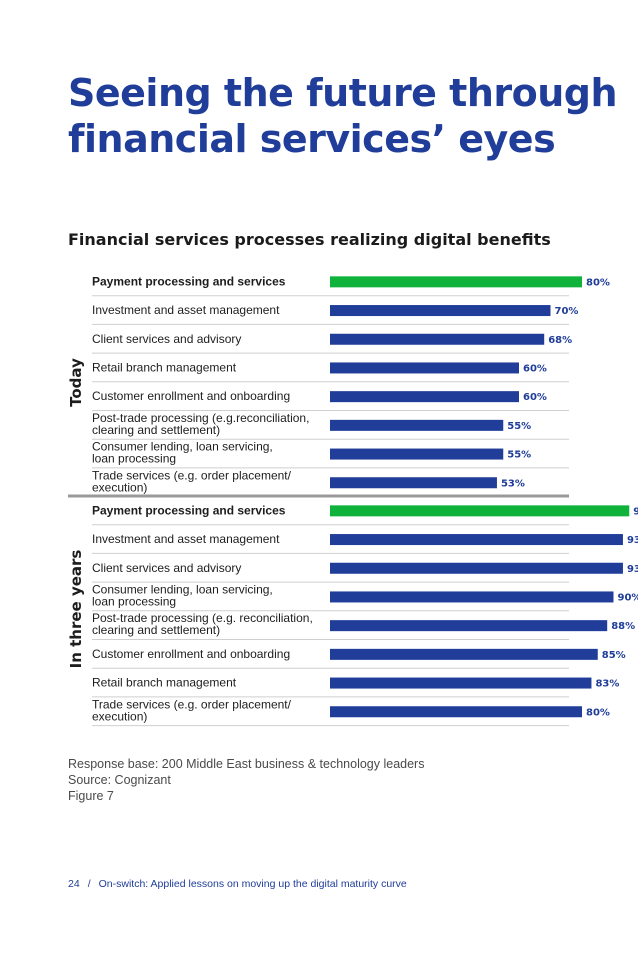 The height and width of the screenshot is (957, 638). What do you see at coordinates (119, 780) in the screenshot?
I see `source-note: Source: Cognizant` at bounding box center [119, 780].